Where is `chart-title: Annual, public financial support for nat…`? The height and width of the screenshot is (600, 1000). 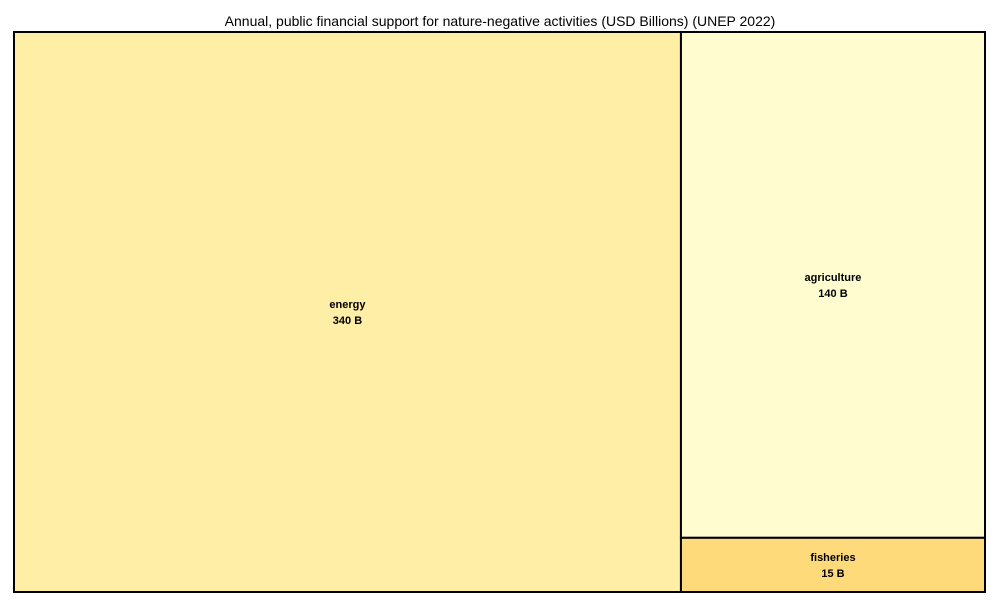
chart-title: Annual, public financial support for nat… is located at coordinates (500, 21).